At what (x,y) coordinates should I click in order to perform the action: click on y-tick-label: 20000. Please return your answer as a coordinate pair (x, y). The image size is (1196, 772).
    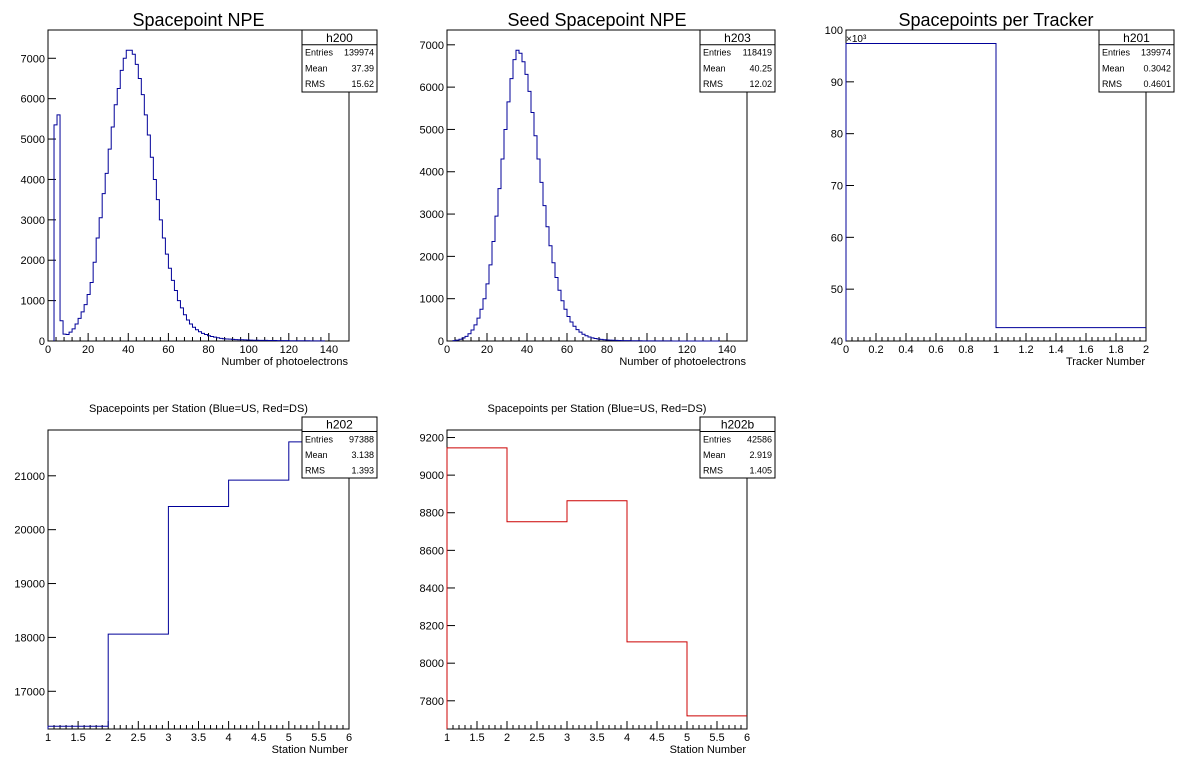
    Looking at the image, I should click on (29, 531).